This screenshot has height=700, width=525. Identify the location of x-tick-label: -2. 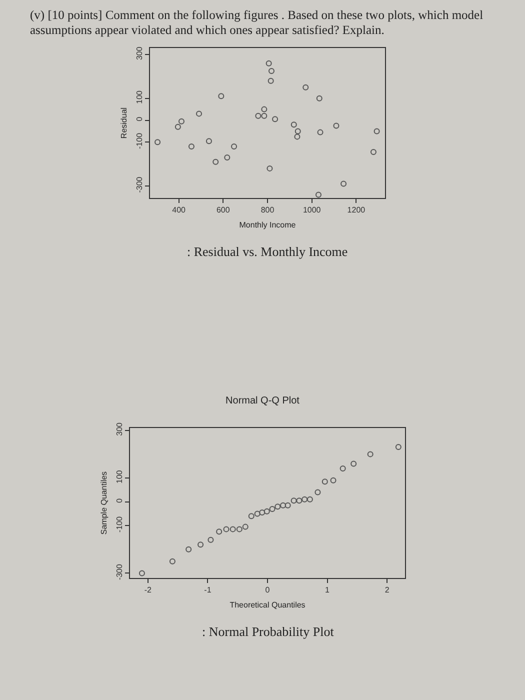
(148, 590).